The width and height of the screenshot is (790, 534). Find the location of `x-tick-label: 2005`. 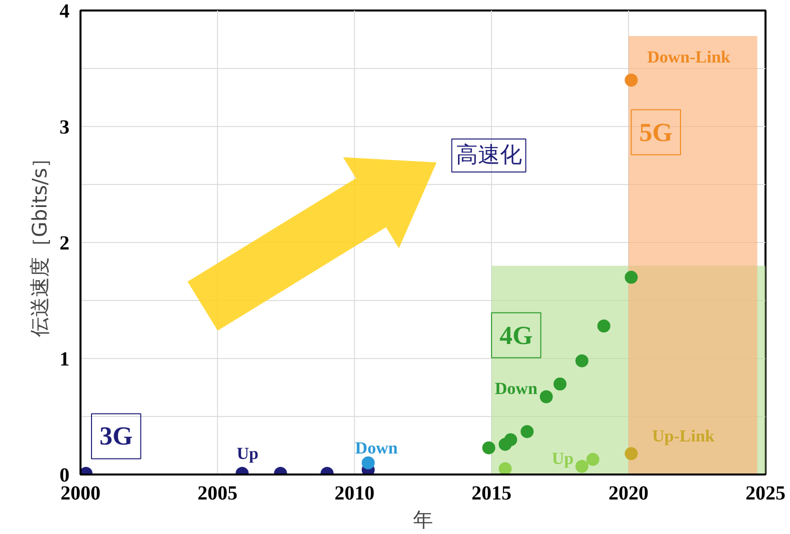

x-tick-label: 2005 is located at coordinates (218, 493).